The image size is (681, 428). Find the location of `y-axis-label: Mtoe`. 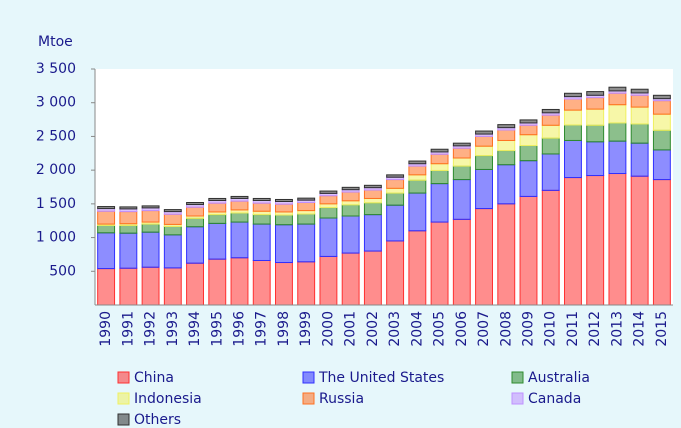

y-axis-label: Mtoe is located at coordinates (55, 42).